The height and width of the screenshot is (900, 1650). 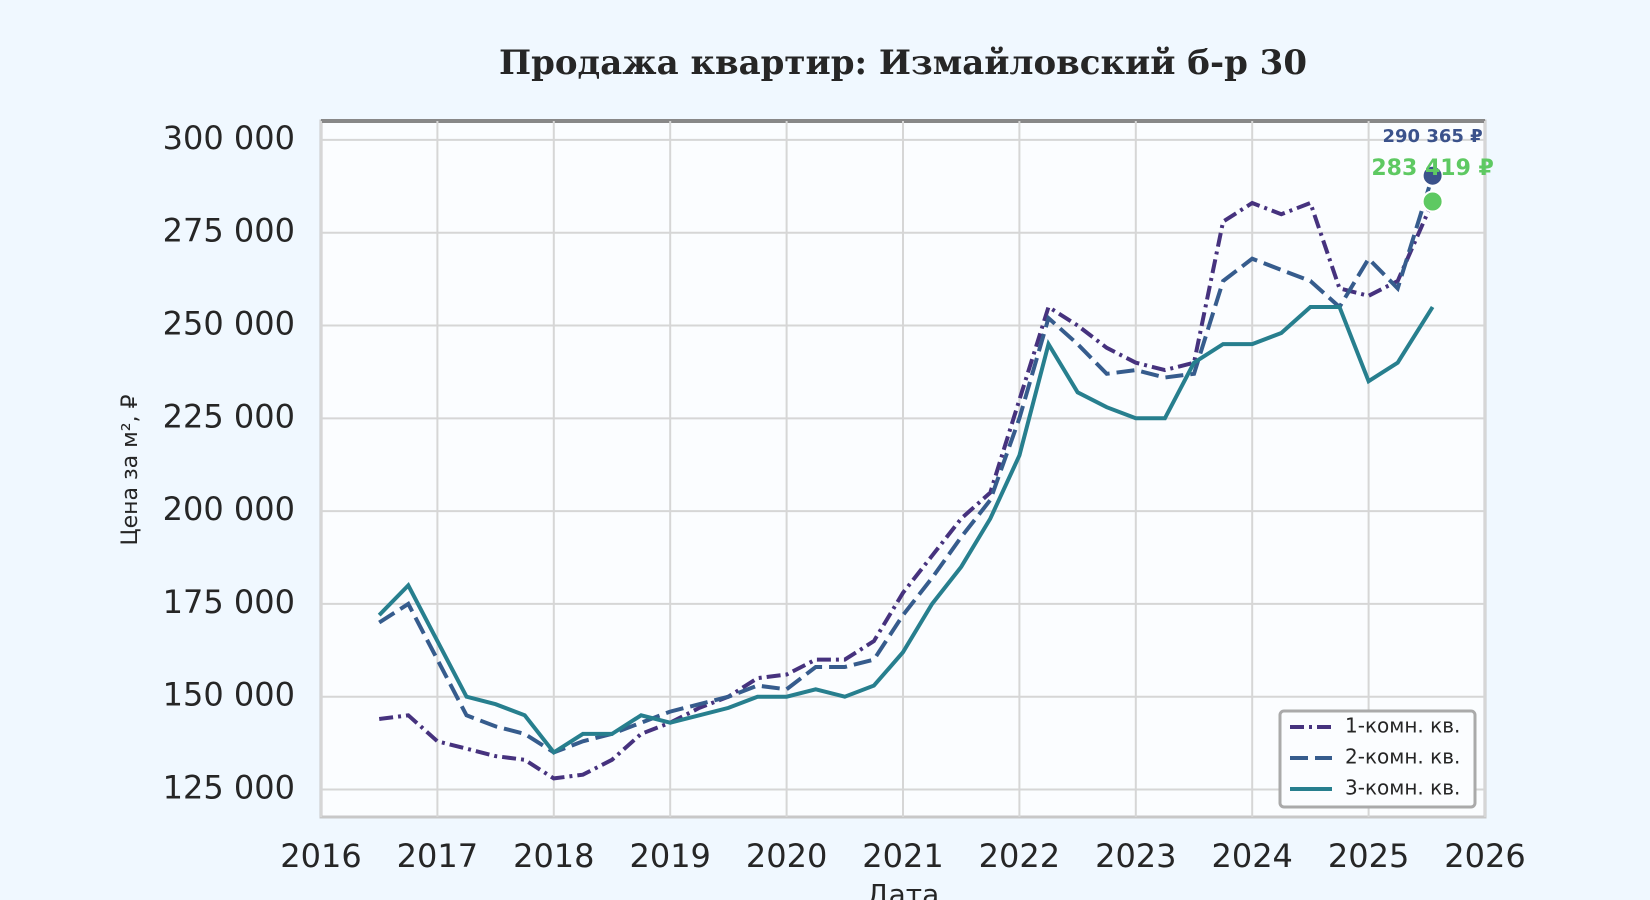 What do you see at coordinates (1135, 856) in the screenshot?
I see `x-tick-label: 2023` at bounding box center [1135, 856].